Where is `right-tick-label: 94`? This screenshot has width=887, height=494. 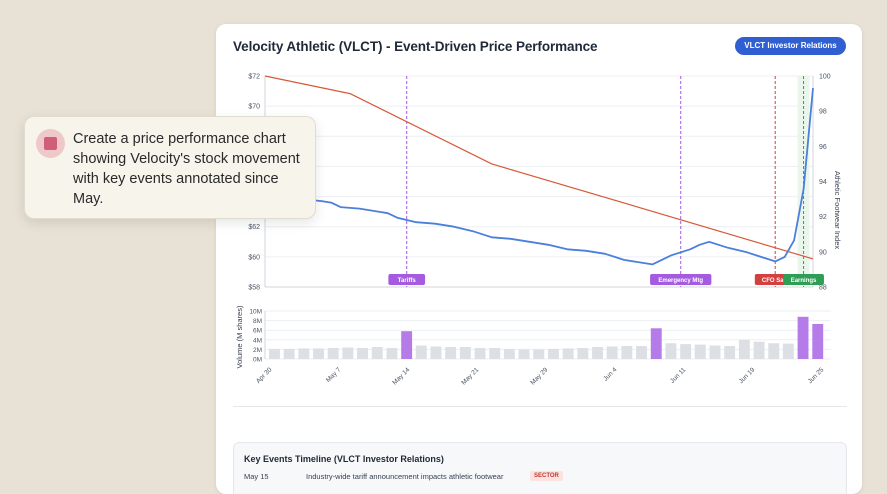
right-tick-label: 94 is located at coordinates (823, 182).